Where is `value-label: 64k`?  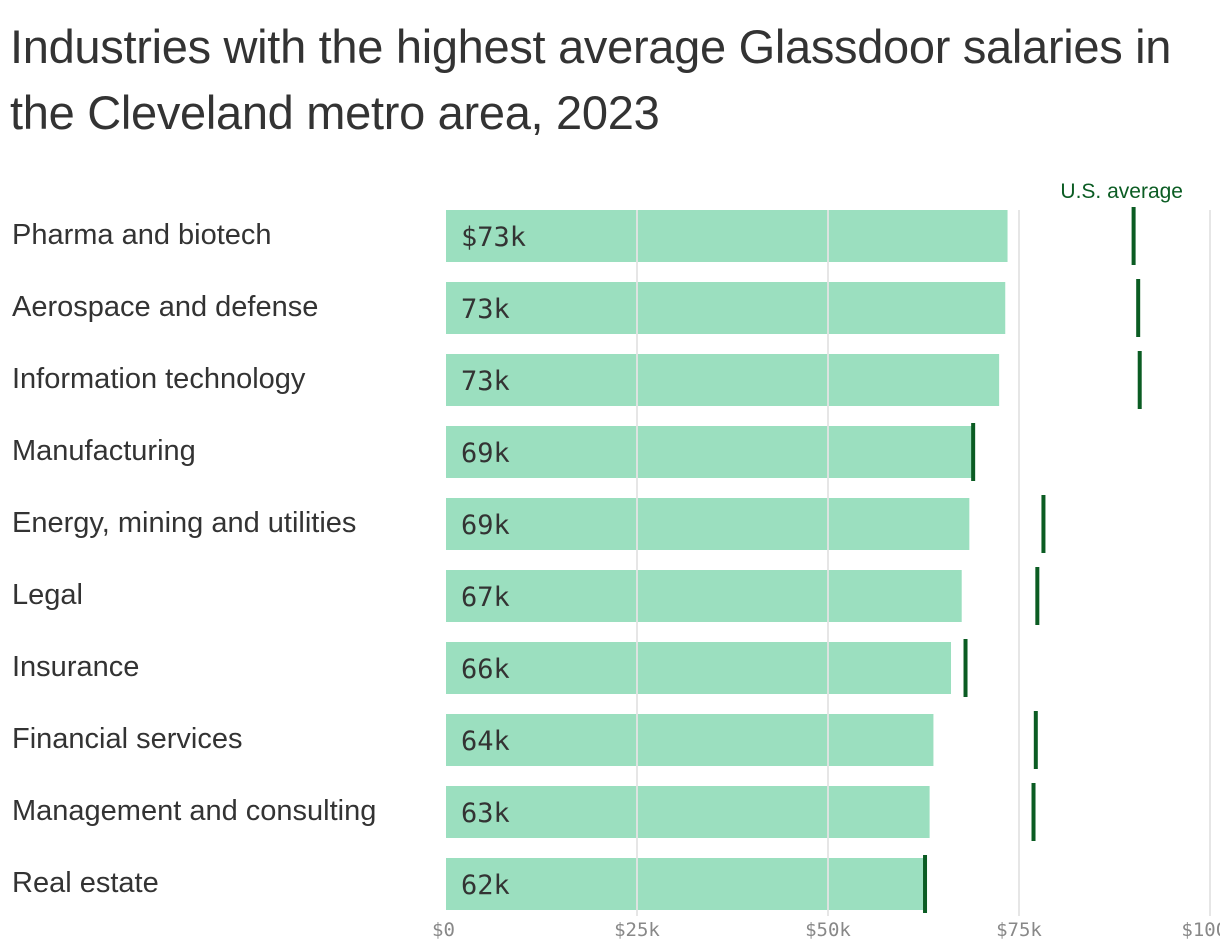 value-label: 64k is located at coordinates (485, 741).